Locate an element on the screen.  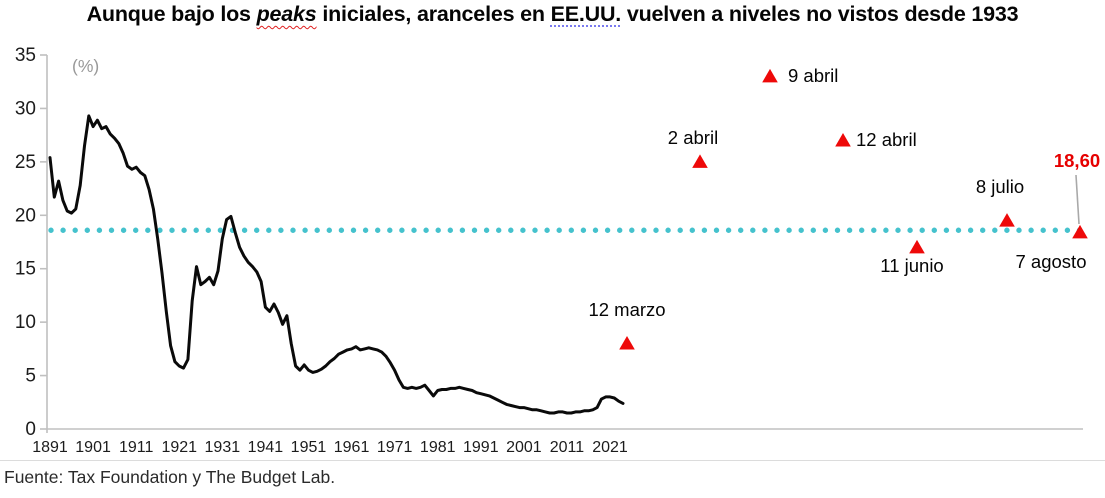
title-part2: iniciales, aranceles en is located at coordinates (433, 14).